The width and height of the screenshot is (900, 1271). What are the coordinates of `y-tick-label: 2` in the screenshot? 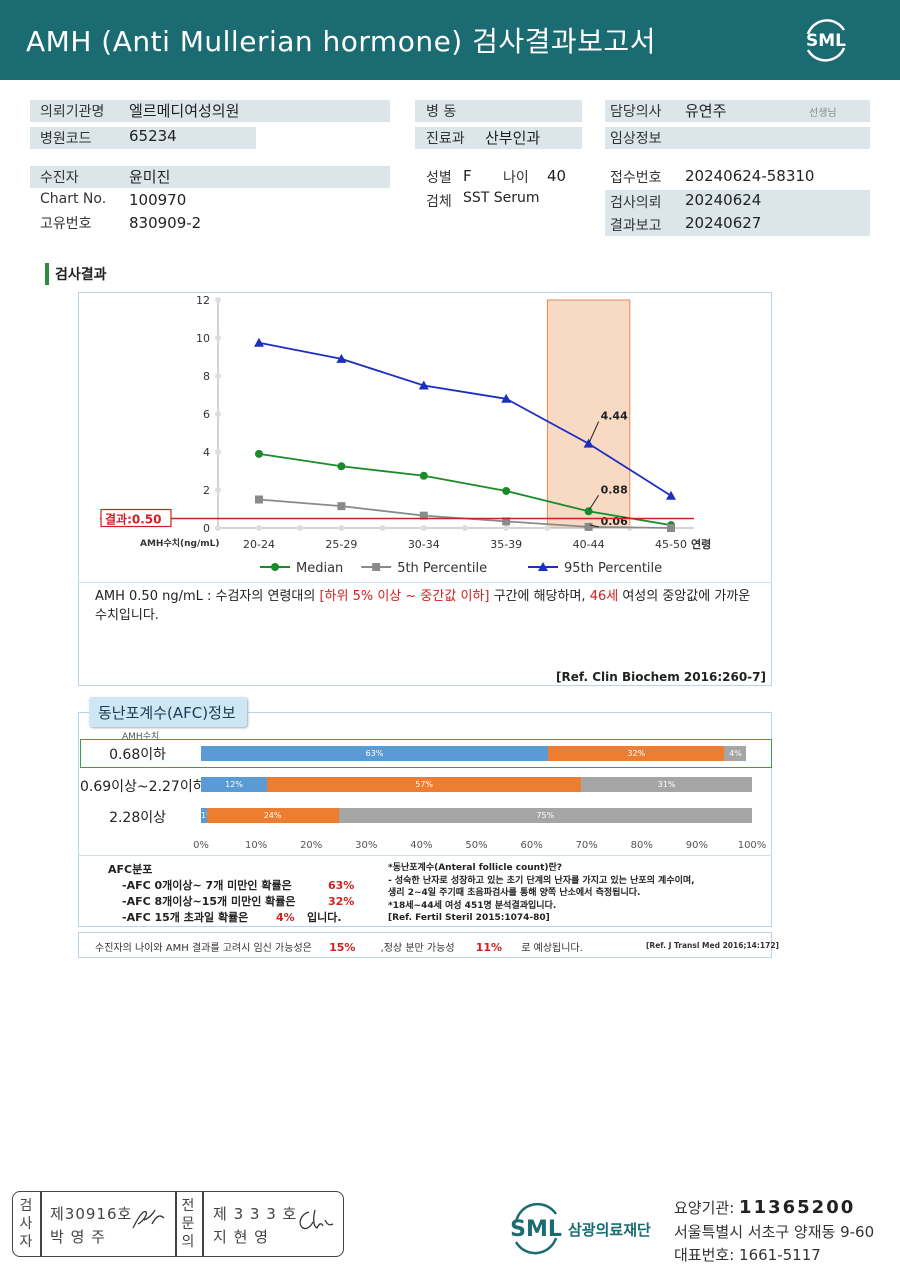 It's located at (206, 490).